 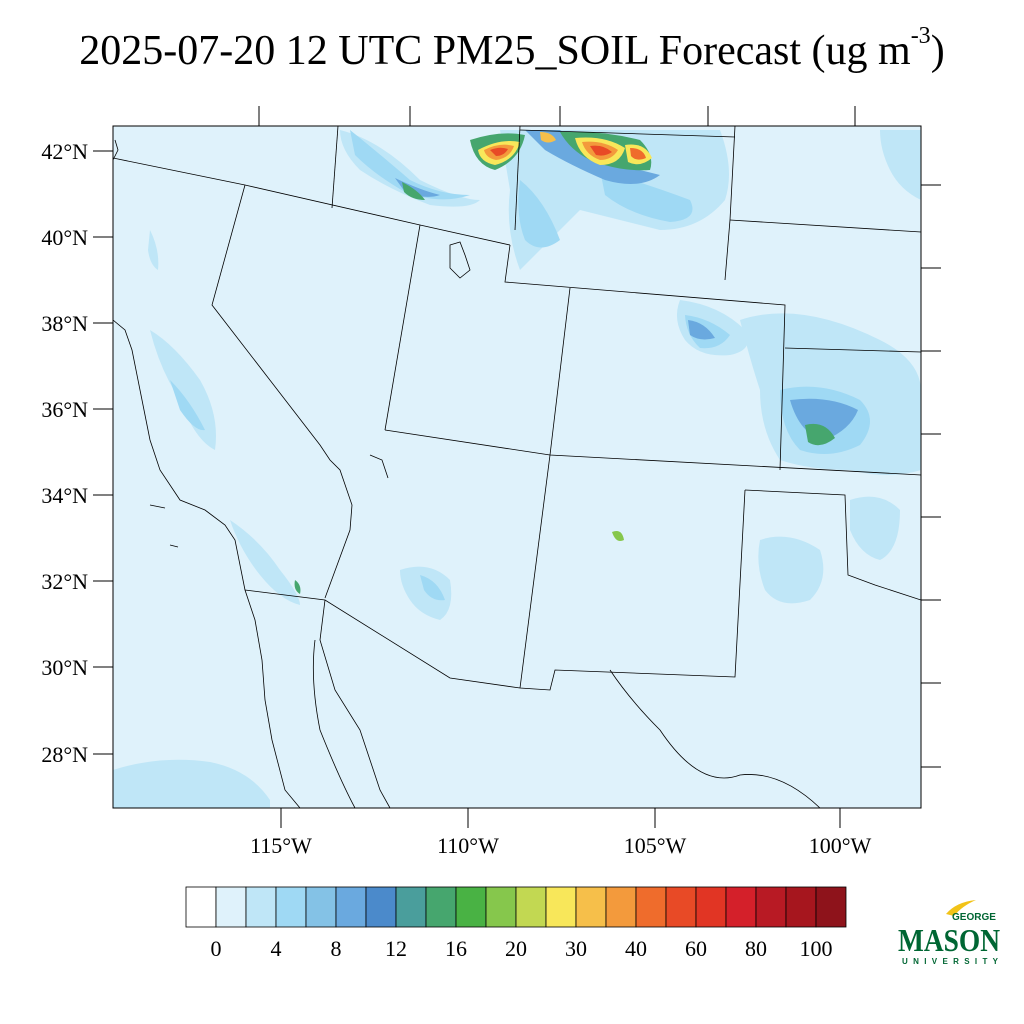 I want to click on rio-grande, so click(x=715, y=738).